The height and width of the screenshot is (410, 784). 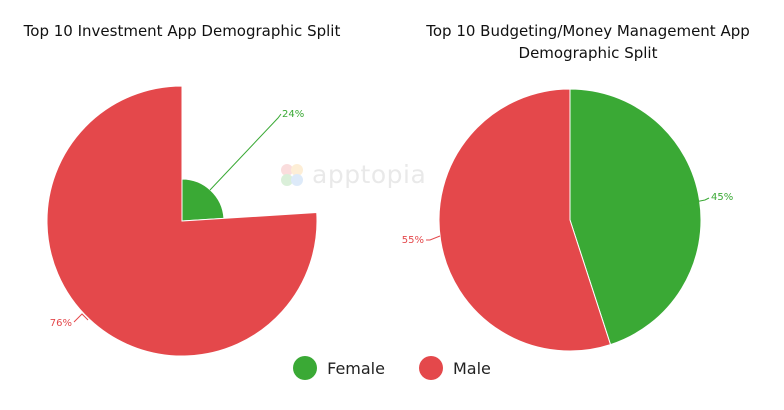 I want to click on data-label-male: 55%, so click(x=413, y=240).